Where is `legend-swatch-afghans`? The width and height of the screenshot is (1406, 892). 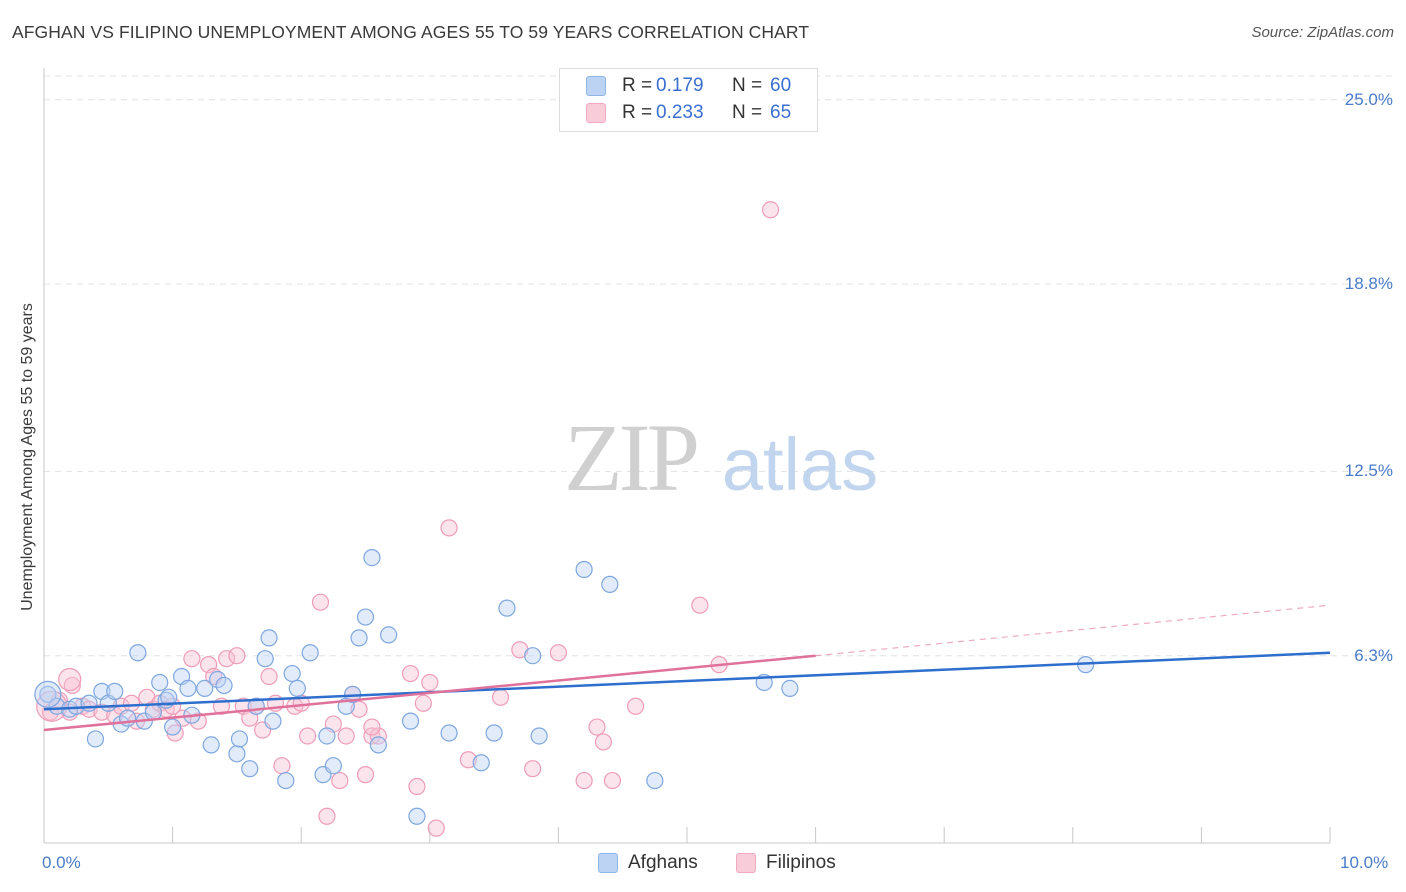 legend-swatch-afghans is located at coordinates (596, 86).